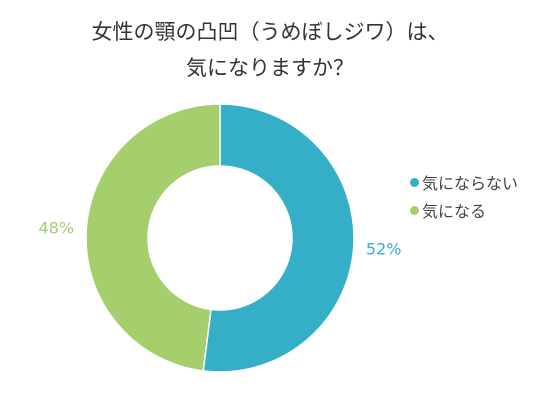  I want to click on legend-item-not-concerned: 気にならない, so click(464, 182).